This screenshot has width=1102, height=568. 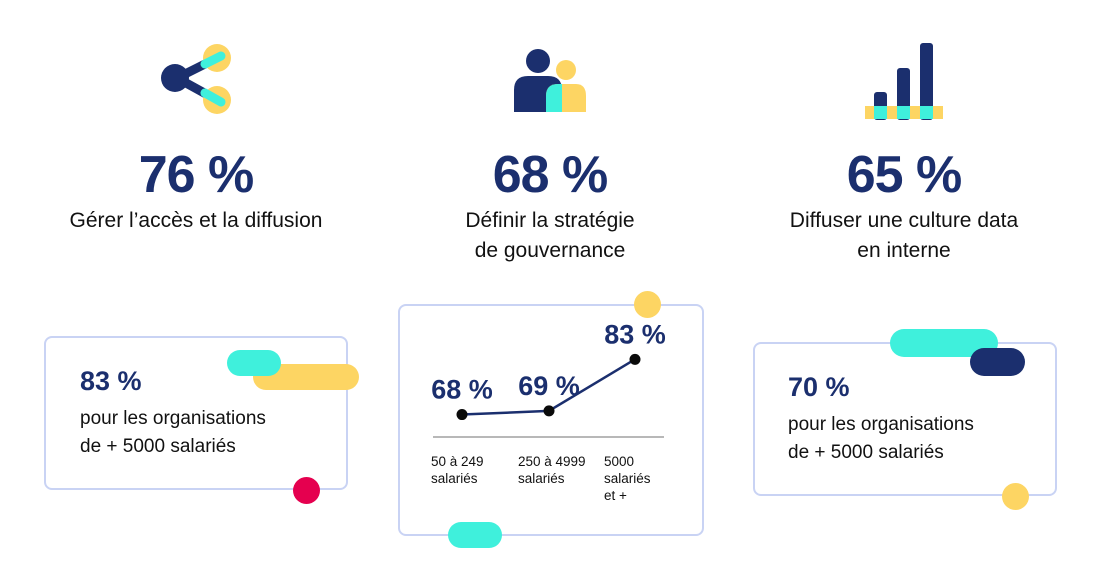 What do you see at coordinates (475, 535) in the screenshot?
I see `chart-card-cyan-pill` at bounding box center [475, 535].